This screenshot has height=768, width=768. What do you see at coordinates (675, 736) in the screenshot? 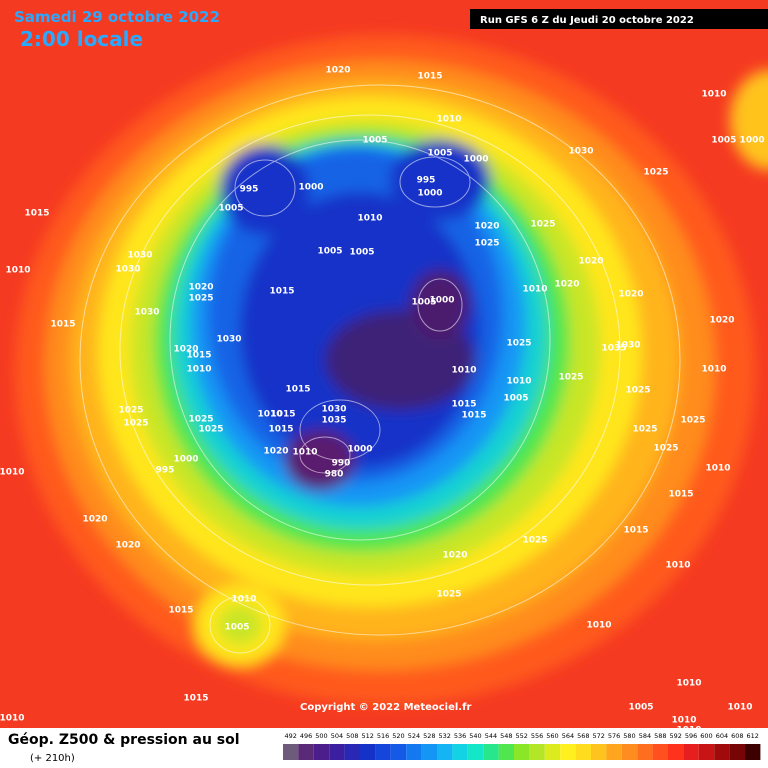
I see `legend-value: 592` at bounding box center [675, 736].